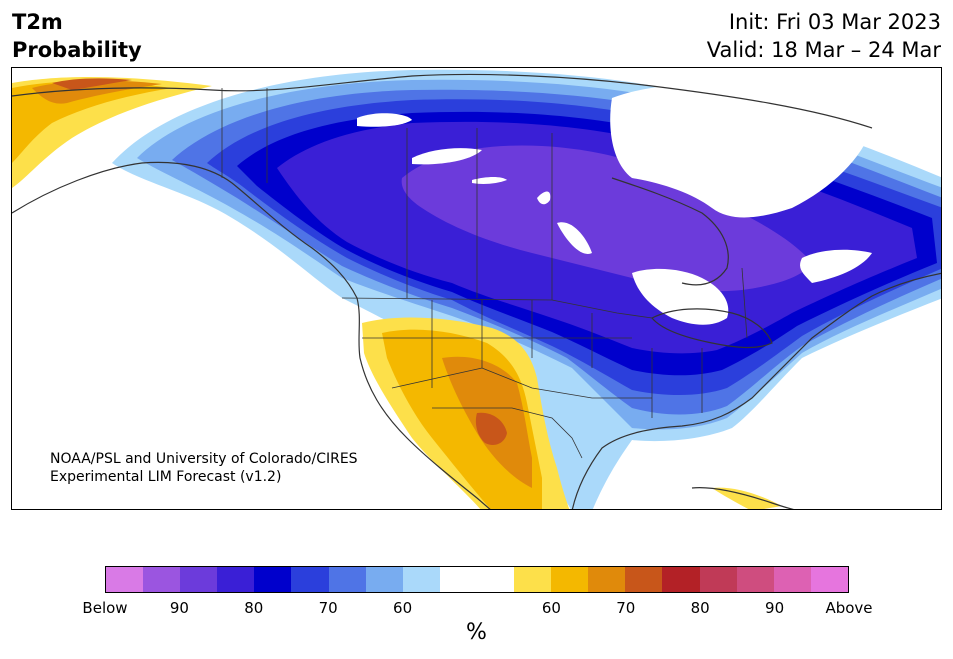  Describe the element at coordinates (834, 22) in the screenshot. I see `init-date: Init: Fri 03 Mar 2023` at that location.